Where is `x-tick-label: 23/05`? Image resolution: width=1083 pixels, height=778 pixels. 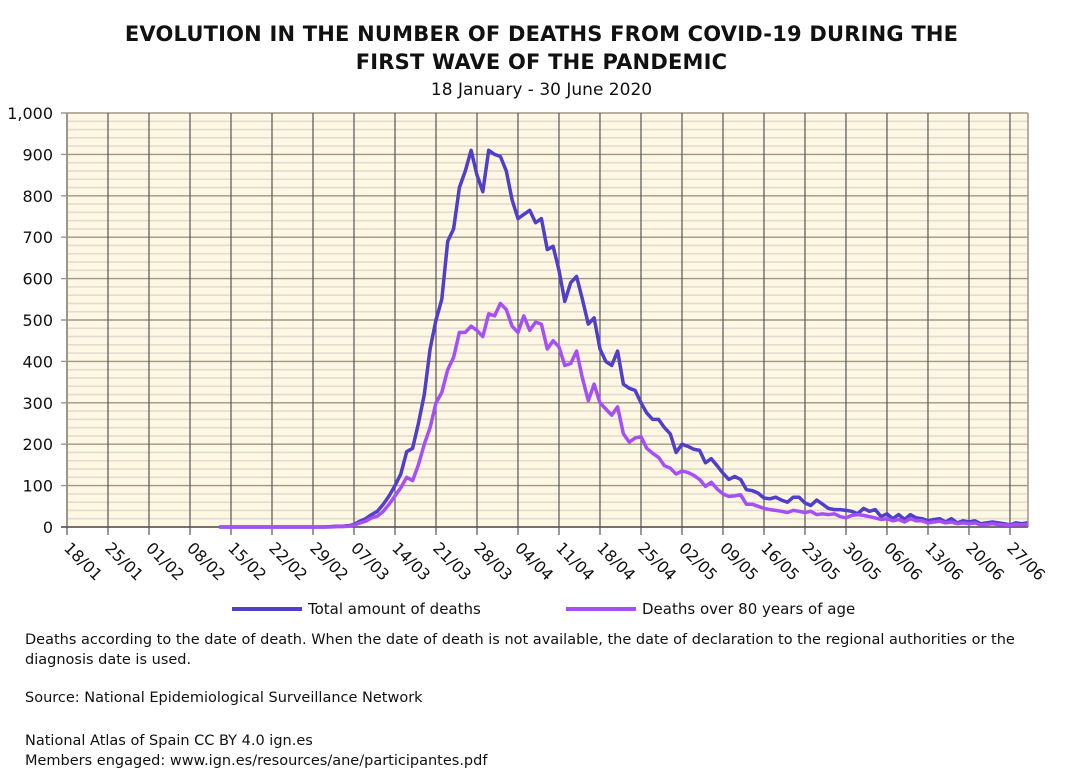
x-tick-label: 23/05 is located at coordinates (821, 561).